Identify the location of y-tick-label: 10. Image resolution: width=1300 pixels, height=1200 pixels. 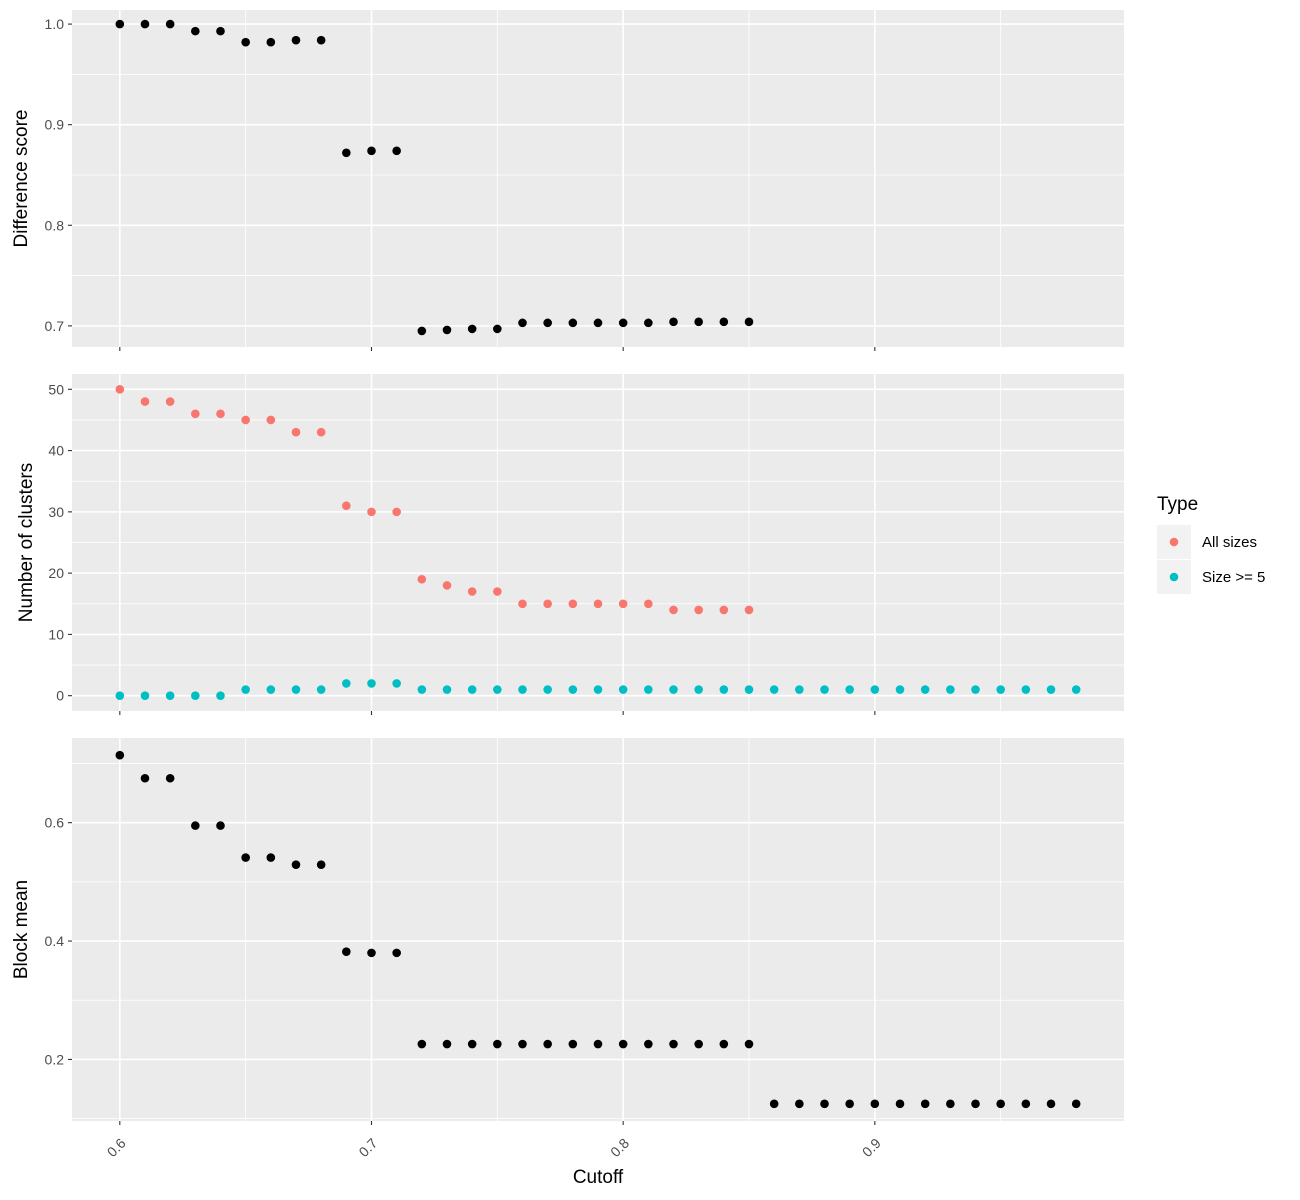
(56, 634).